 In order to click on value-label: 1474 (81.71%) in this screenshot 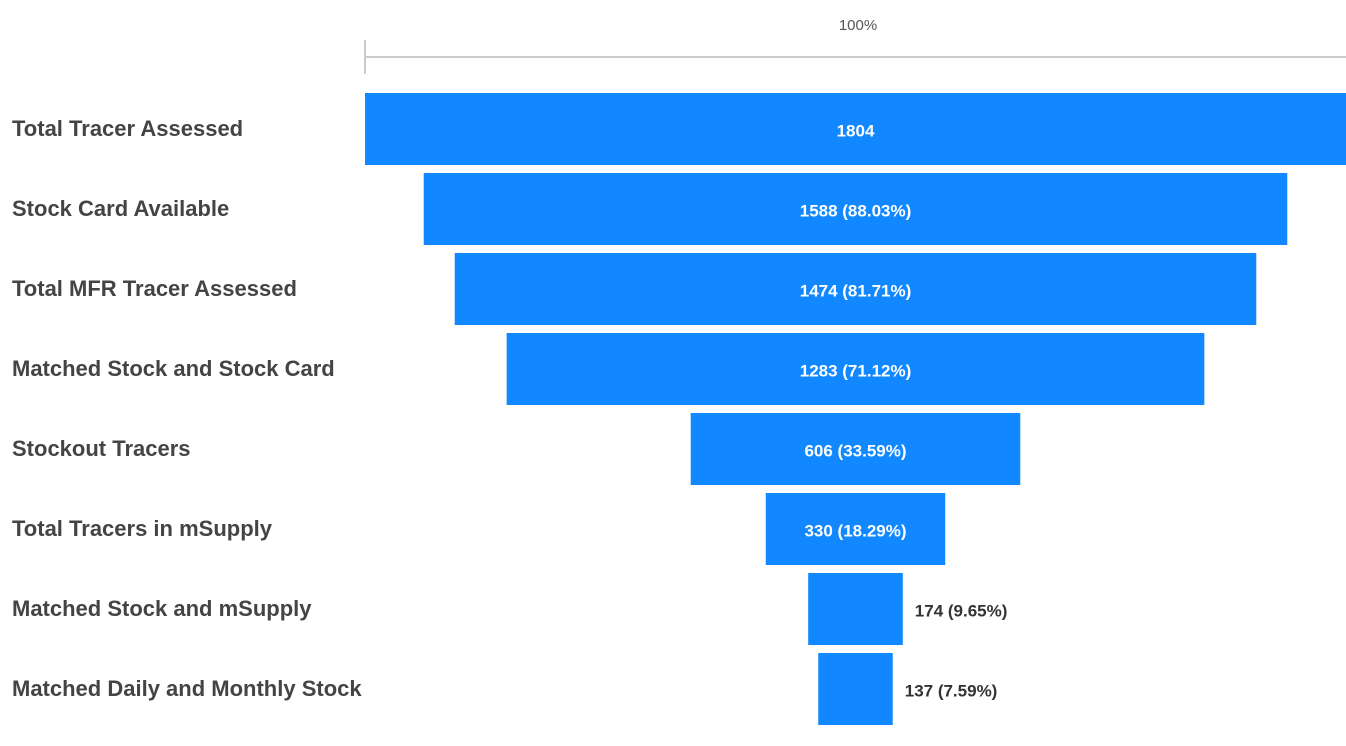, I will do `click(856, 290)`.